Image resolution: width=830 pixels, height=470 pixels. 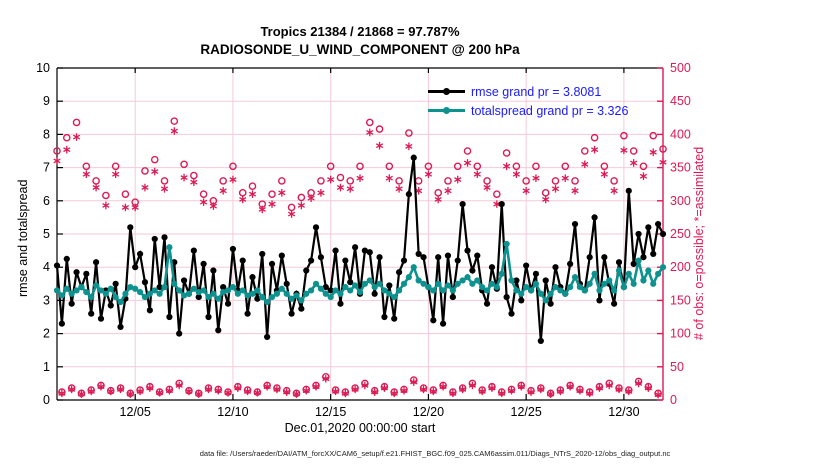 I want to click on figure-title-line2: RADIOSONDE_U_WIND_COMPONENT @ 200 hPa, so click(x=360, y=49).